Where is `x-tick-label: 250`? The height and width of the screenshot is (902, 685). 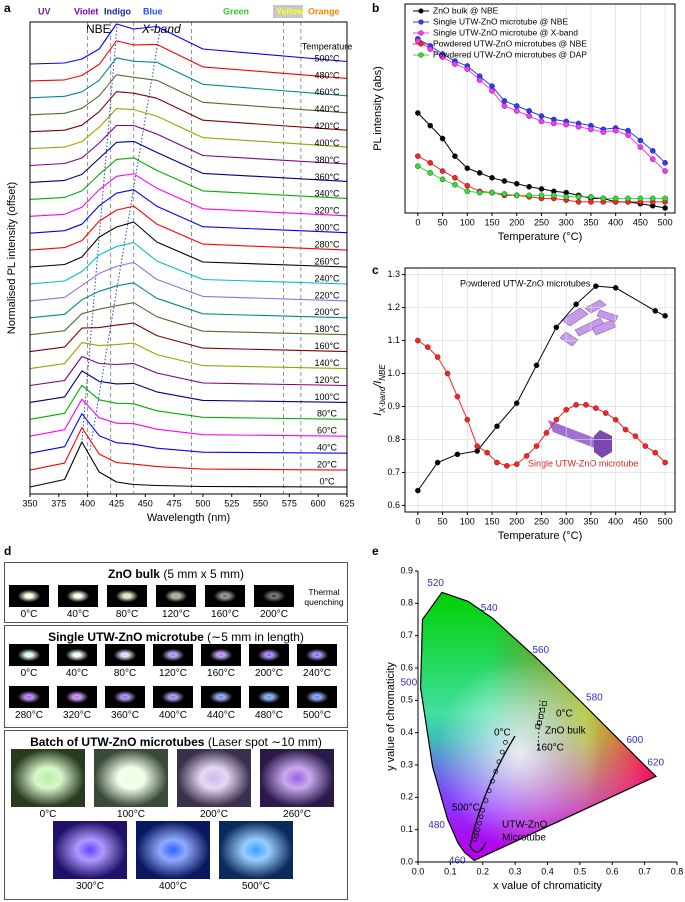 x-tick-label: 250 is located at coordinates (541, 521).